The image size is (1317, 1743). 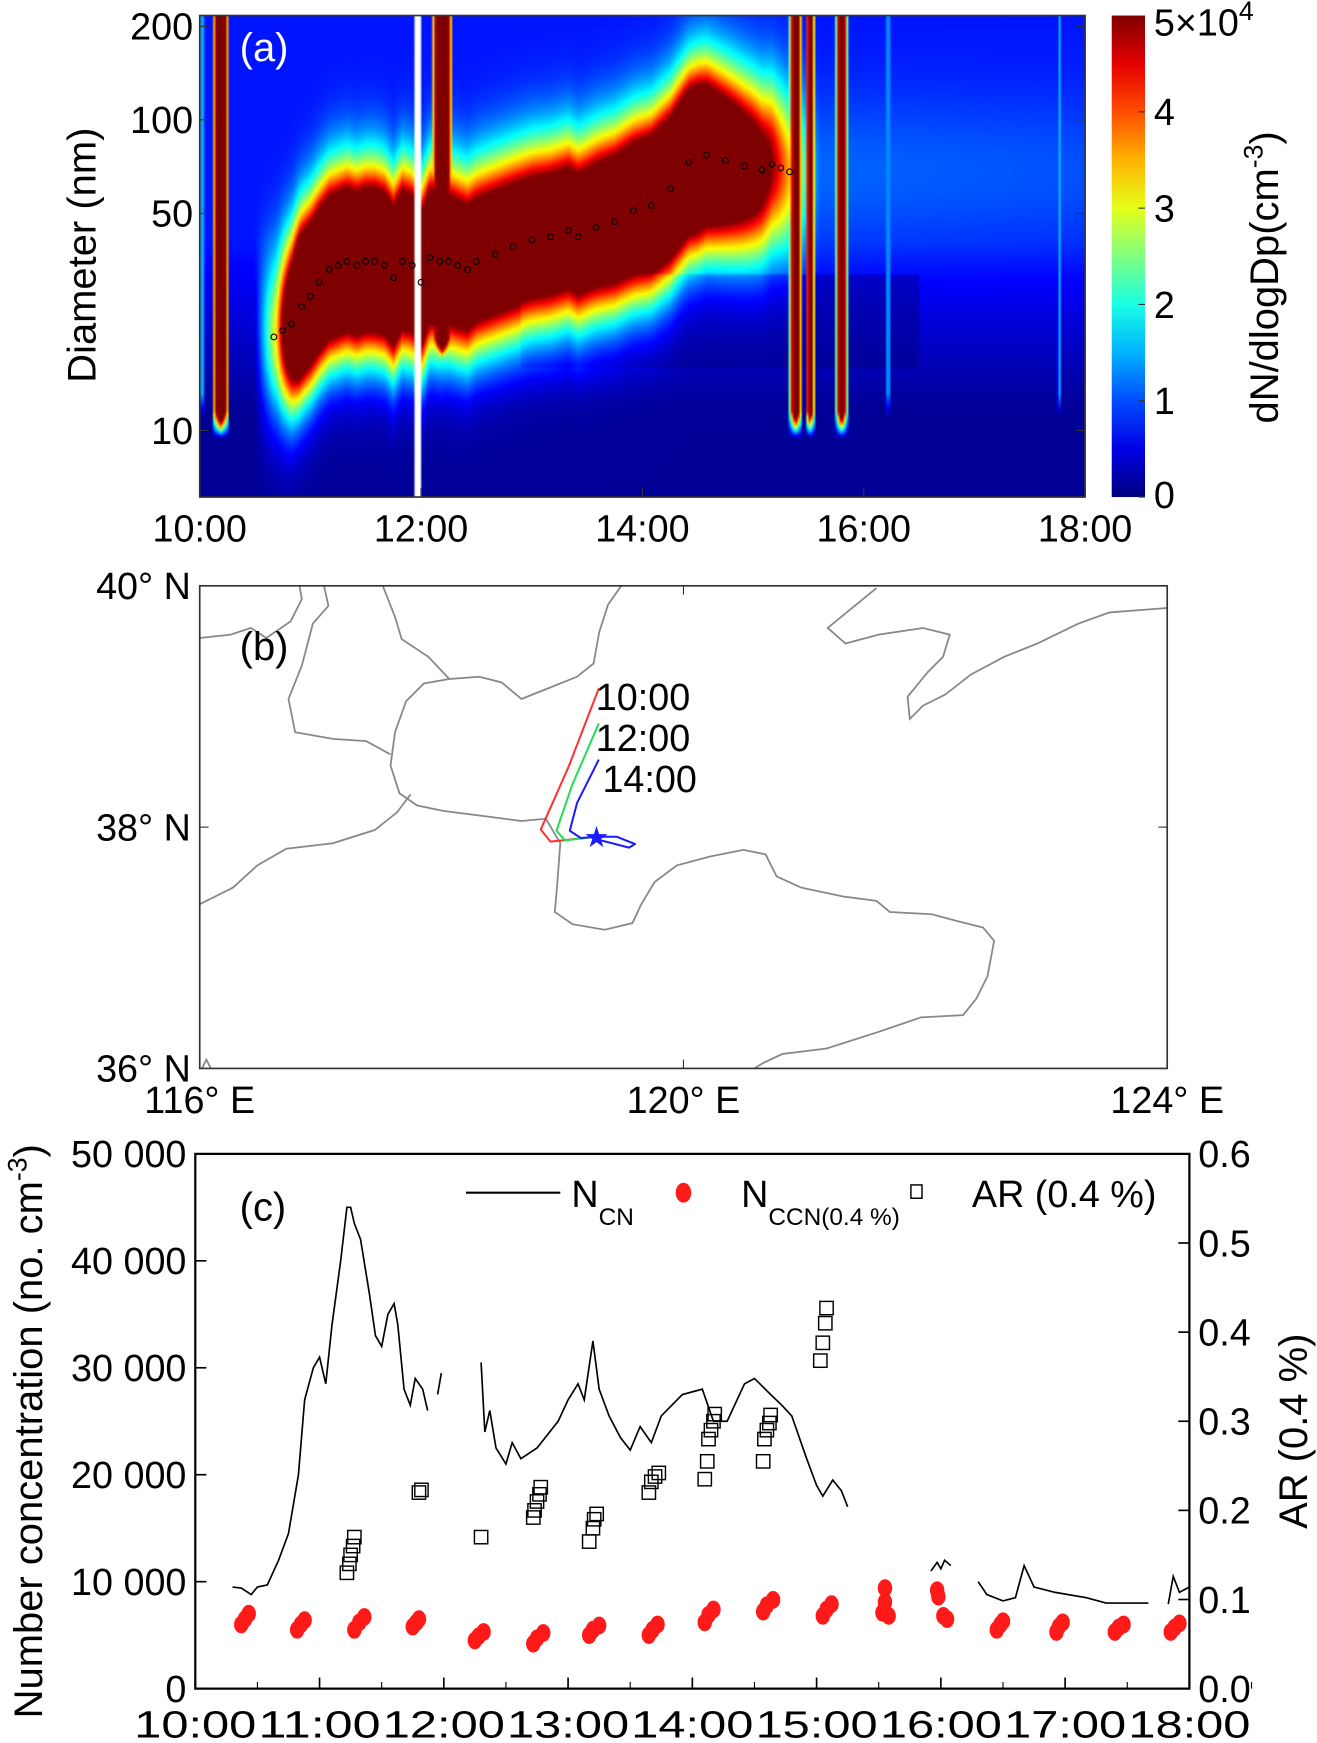 What do you see at coordinates (1167, 1100) in the screenshot?
I see `lon-tick-label: 124° E` at bounding box center [1167, 1100].